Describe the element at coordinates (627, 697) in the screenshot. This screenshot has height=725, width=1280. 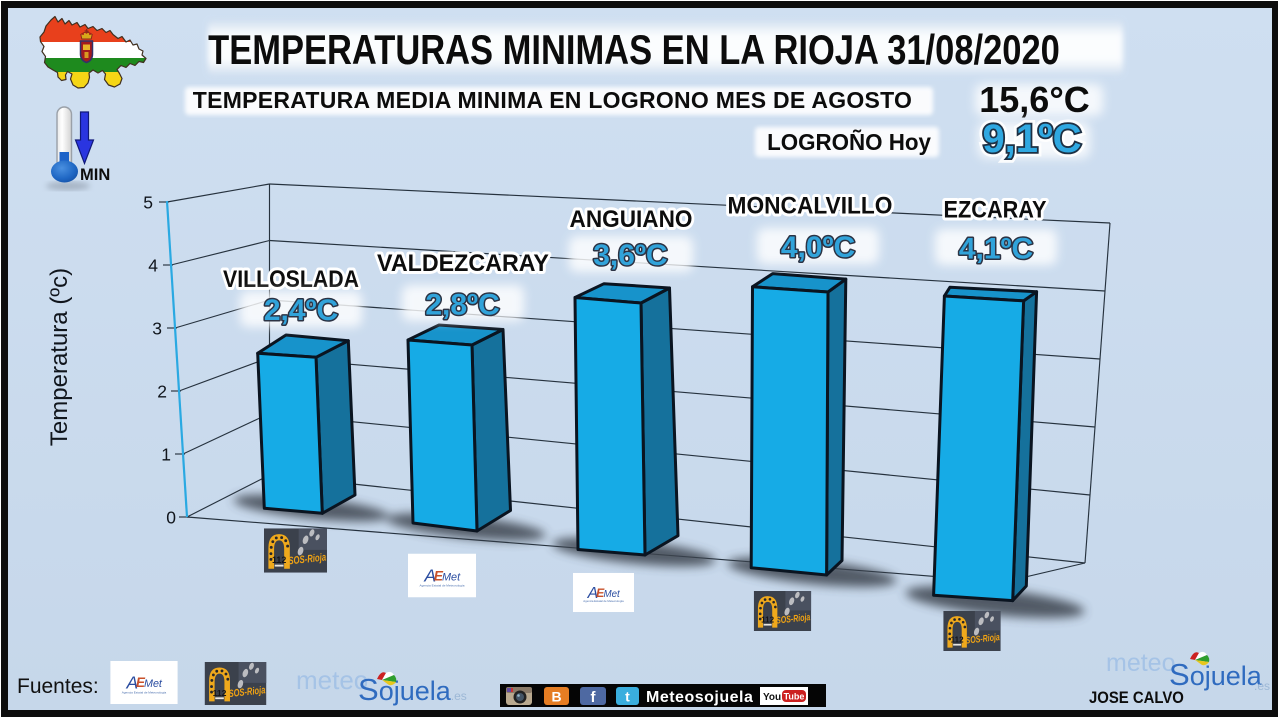
I see `svg-text: t` at that location.